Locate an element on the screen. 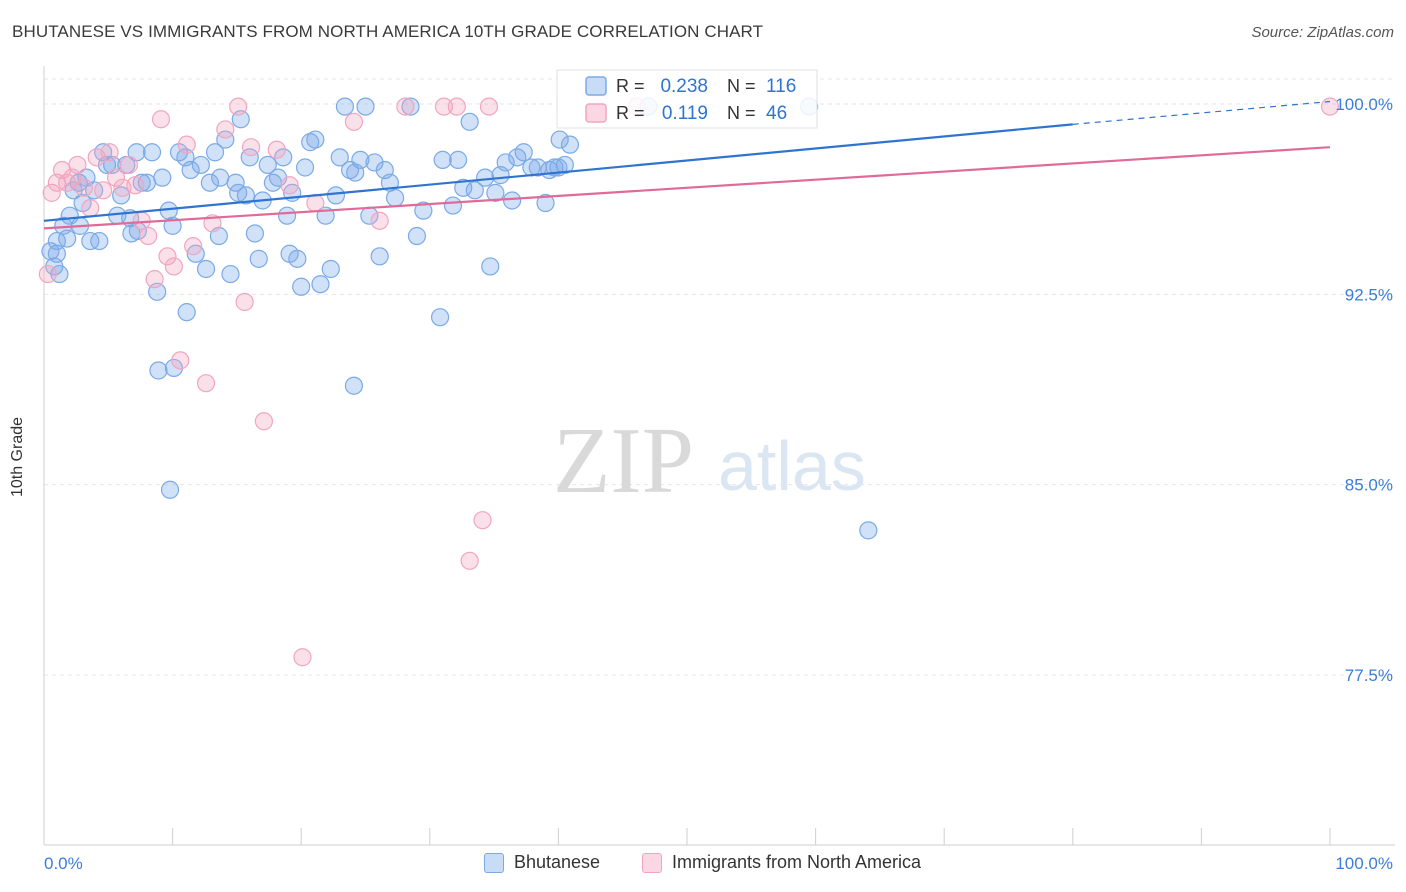  bhutanese-trend-line is located at coordinates (558, 172).